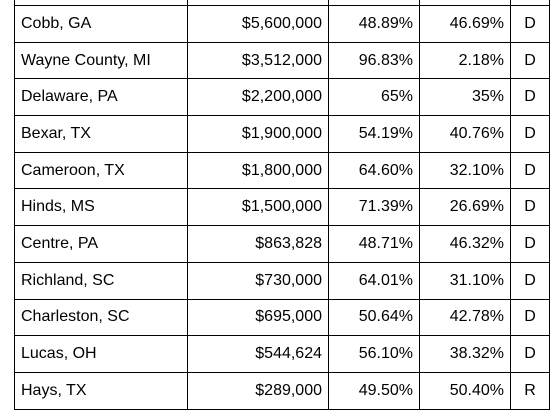 The image size is (560, 420). Describe the element at coordinates (101, 60) in the screenshot. I see `cell-county: Wayne County, MI` at that location.